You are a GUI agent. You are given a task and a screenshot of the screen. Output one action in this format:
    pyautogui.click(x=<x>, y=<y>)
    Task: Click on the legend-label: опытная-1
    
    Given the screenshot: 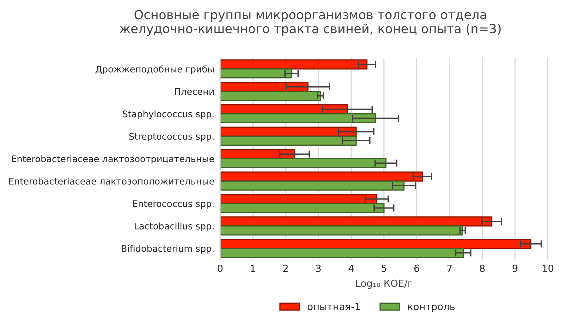 What is the action you would take?
    pyautogui.click(x=334, y=306)
    